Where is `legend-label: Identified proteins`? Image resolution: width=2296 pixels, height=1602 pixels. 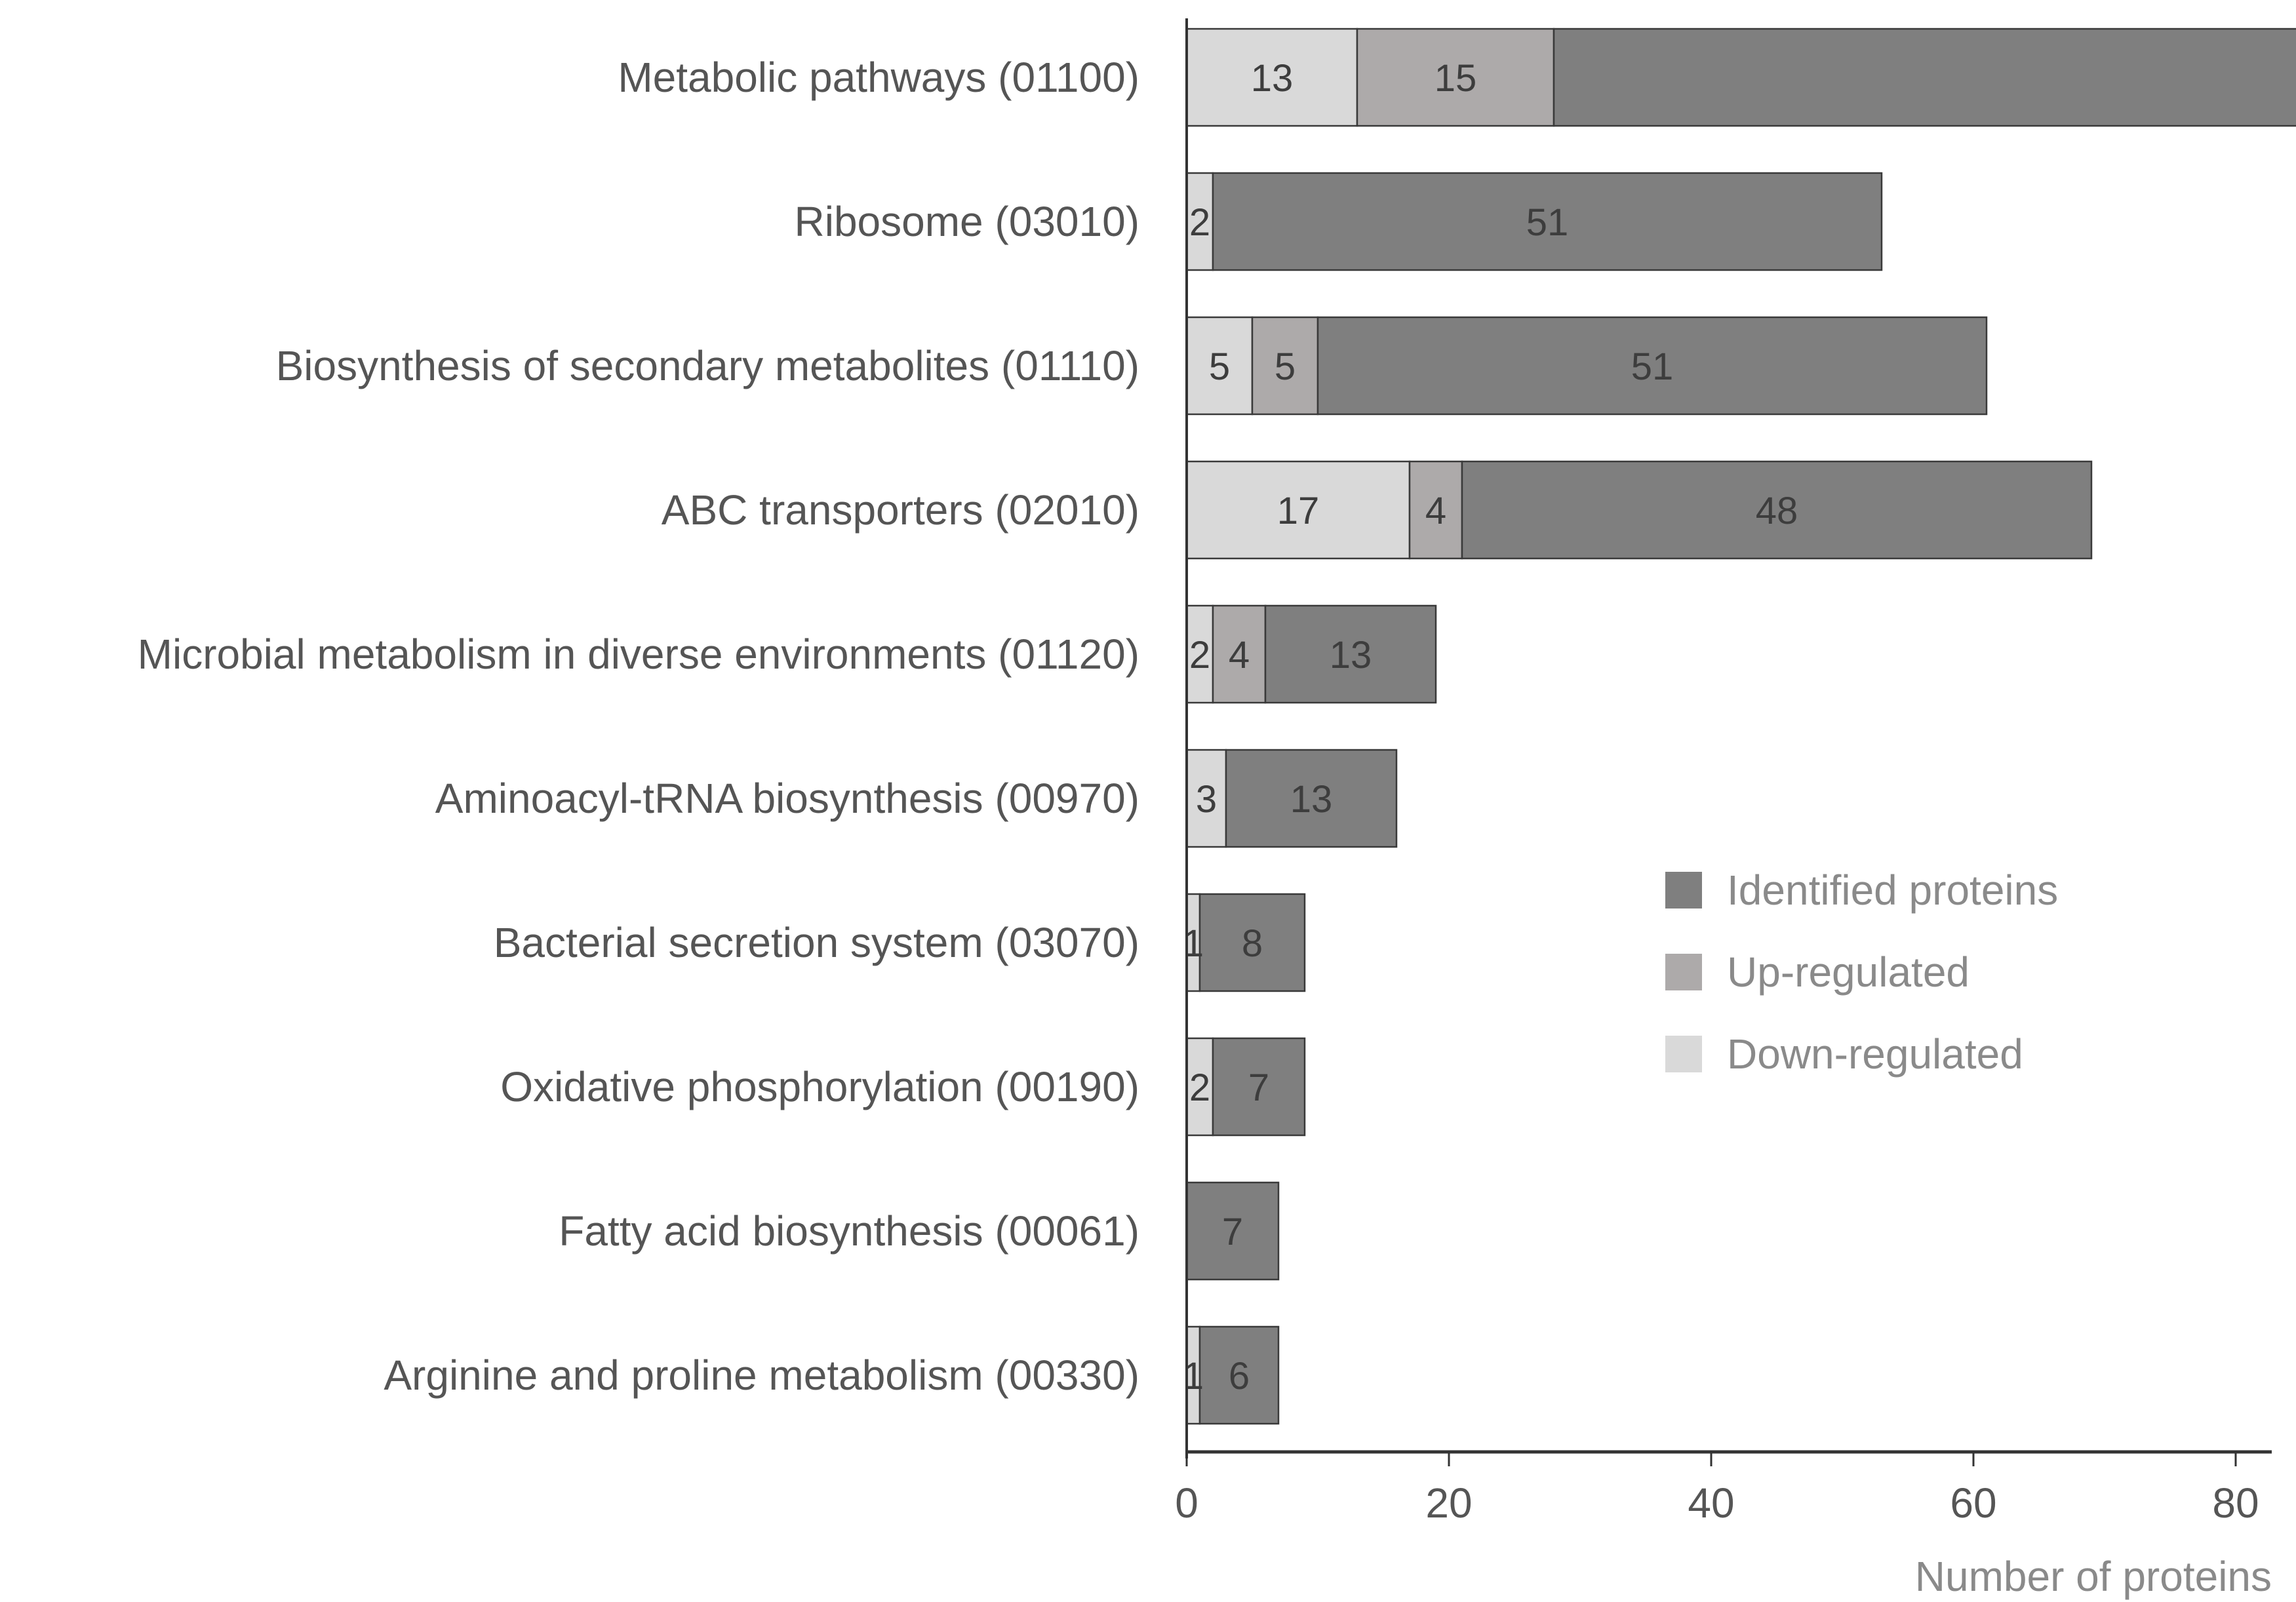 legend-label: Identified proteins is located at coordinates (1892, 890).